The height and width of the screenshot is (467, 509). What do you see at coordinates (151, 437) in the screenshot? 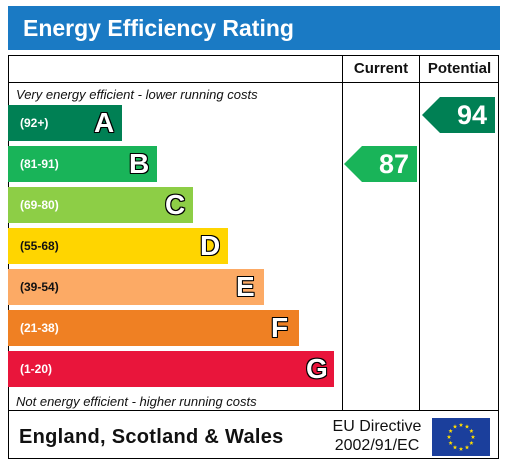
I see `footer-country: England, Scotland & Wales` at bounding box center [151, 437].